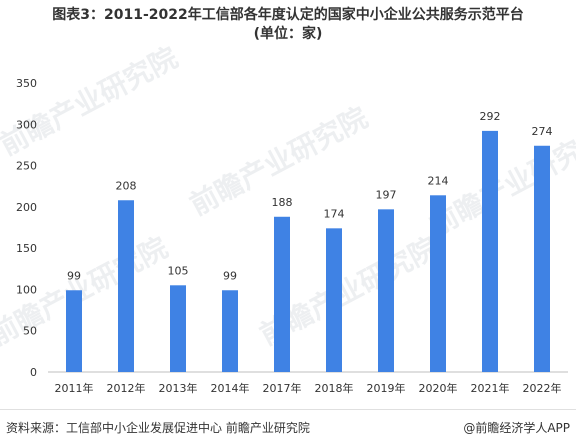  Describe the element at coordinates (334, 388) in the screenshot. I see `x-tick-label: 2018年` at that location.